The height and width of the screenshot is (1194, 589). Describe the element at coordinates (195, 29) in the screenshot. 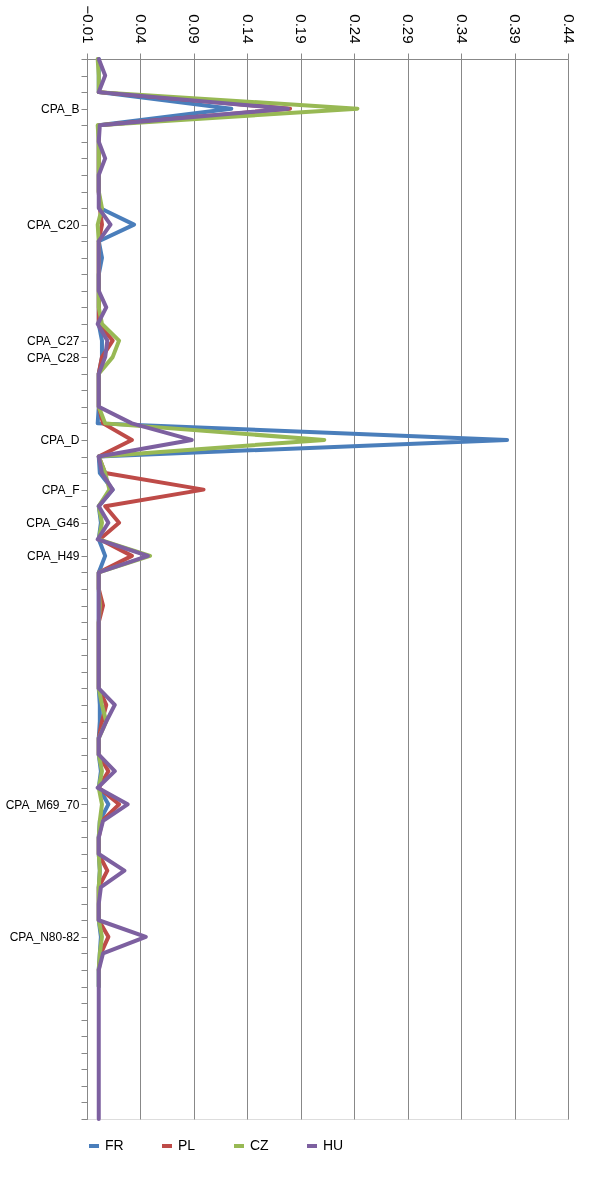

I see `x-tick-label: 0.09` at that location.